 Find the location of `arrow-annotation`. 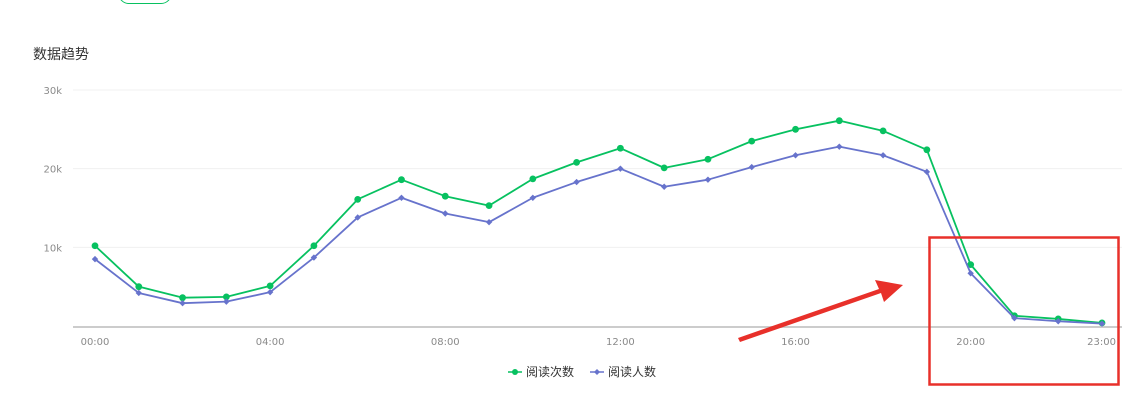

arrow-annotation is located at coordinates (820, 311).